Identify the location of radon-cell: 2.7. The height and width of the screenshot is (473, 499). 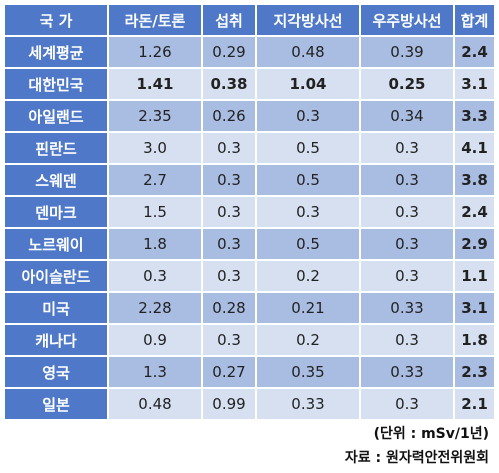
(155, 180).